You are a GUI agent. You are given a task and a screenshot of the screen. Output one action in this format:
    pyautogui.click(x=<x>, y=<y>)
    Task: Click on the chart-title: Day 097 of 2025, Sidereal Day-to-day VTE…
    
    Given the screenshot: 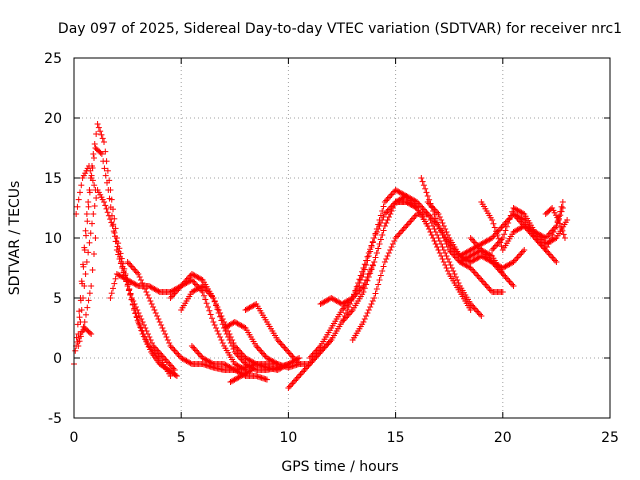 What is the action you would take?
    pyautogui.click(x=340, y=29)
    